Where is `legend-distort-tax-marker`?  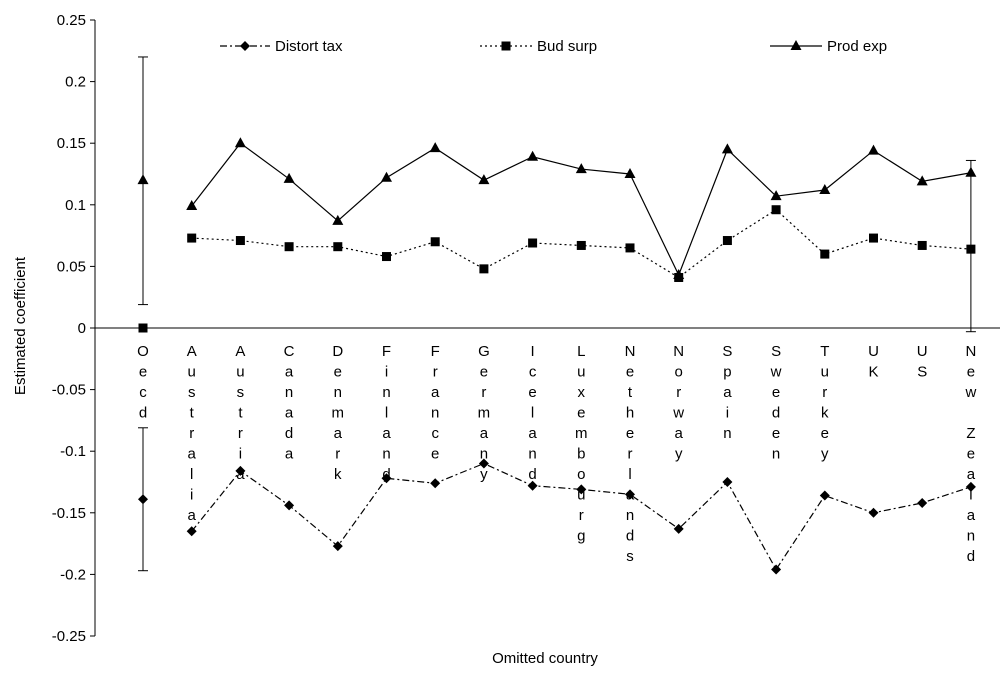 legend-distort-tax-marker is located at coordinates (245, 46).